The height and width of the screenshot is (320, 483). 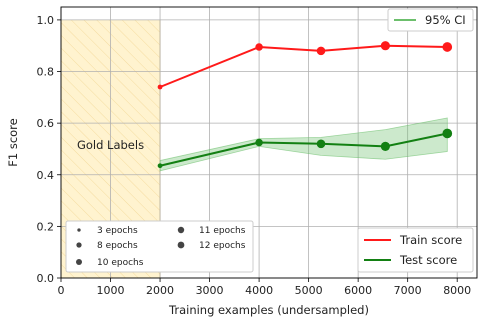 What do you see at coordinates (415, 250) in the screenshot?
I see `score-legend: Train score Test score` at bounding box center [415, 250].